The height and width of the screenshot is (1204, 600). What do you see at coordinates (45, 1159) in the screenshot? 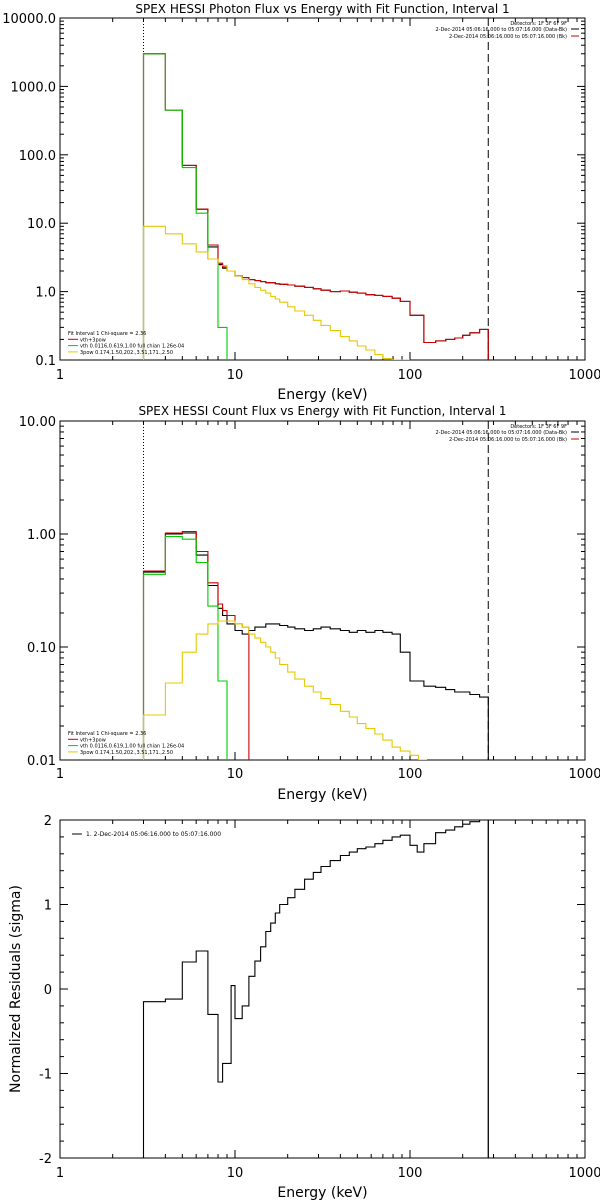
I see `y-tick-label: -2` at bounding box center [45, 1159].